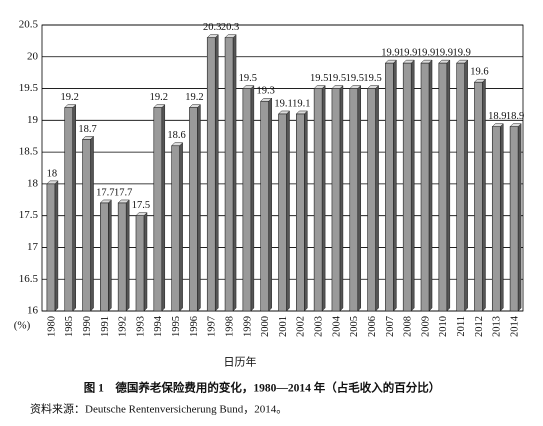 This screenshot has height=426, width=543. Describe the element at coordinates (479, 72) in the screenshot. I see `value-label: 19.6` at that location.